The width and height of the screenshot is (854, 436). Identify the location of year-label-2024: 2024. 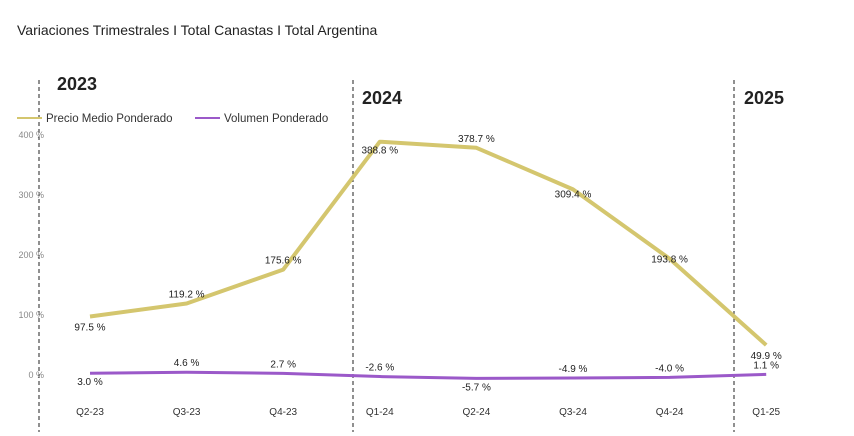
(382, 98).